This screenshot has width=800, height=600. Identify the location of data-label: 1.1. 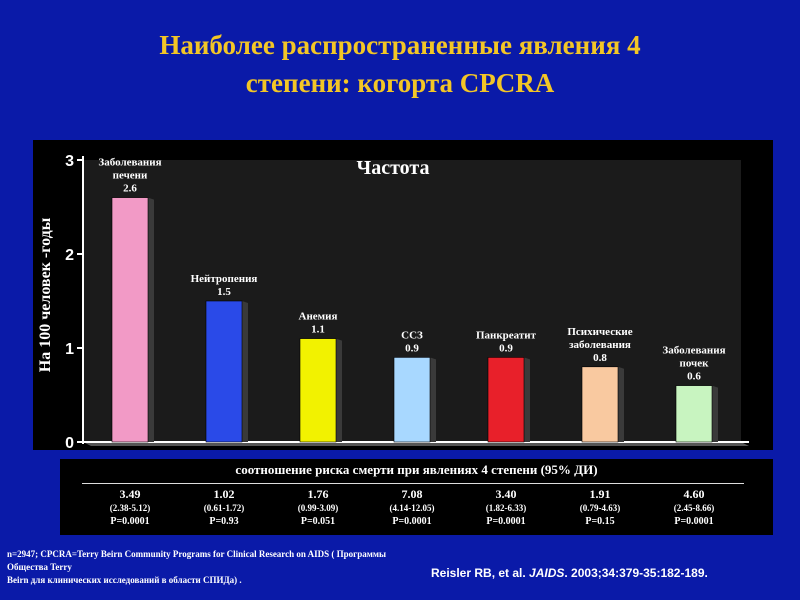
(318, 330).